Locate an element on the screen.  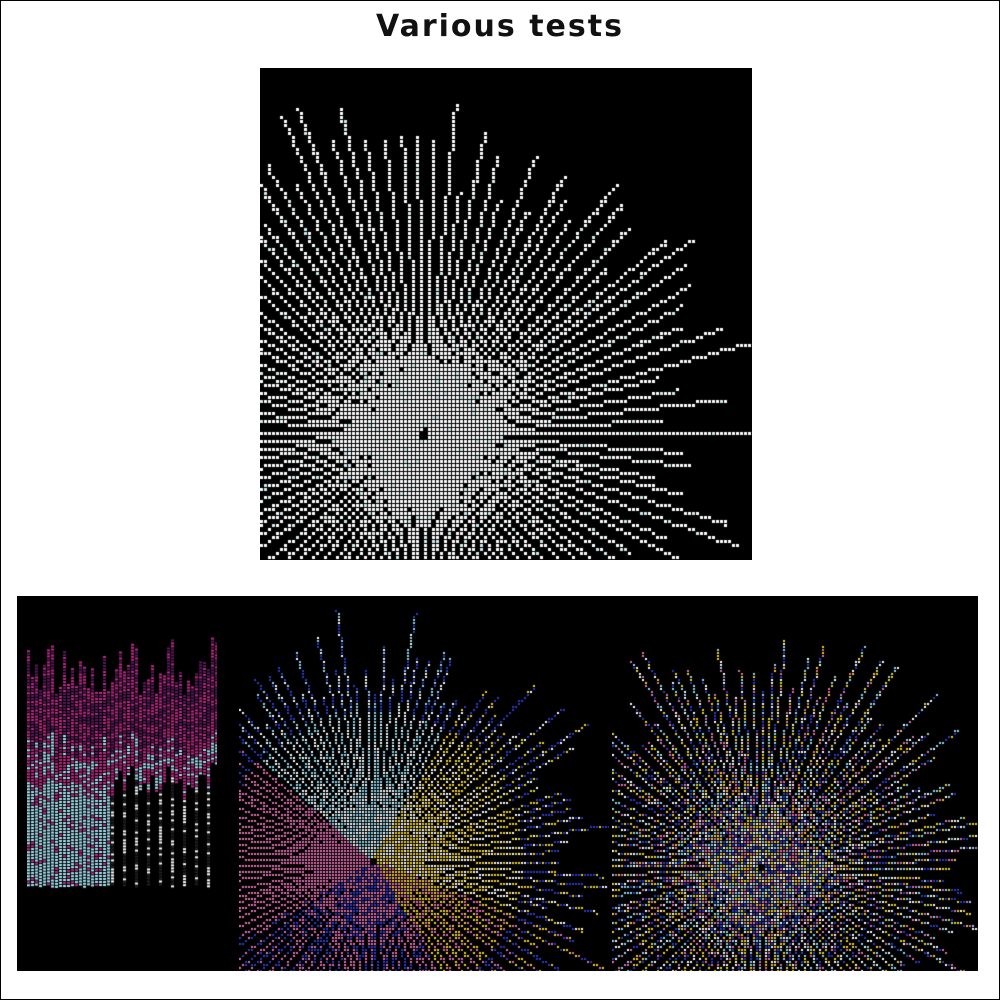
starburst-mixed-canvas is located at coordinates (795, 786).